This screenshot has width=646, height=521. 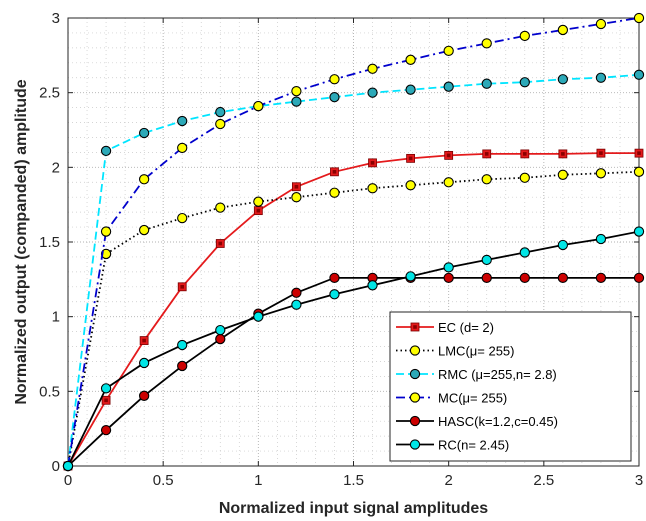 What do you see at coordinates (353, 508) in the screenshot?
I see `x-axis-label: Normalized input signal amplitudes` at bounding box center [353, 508].